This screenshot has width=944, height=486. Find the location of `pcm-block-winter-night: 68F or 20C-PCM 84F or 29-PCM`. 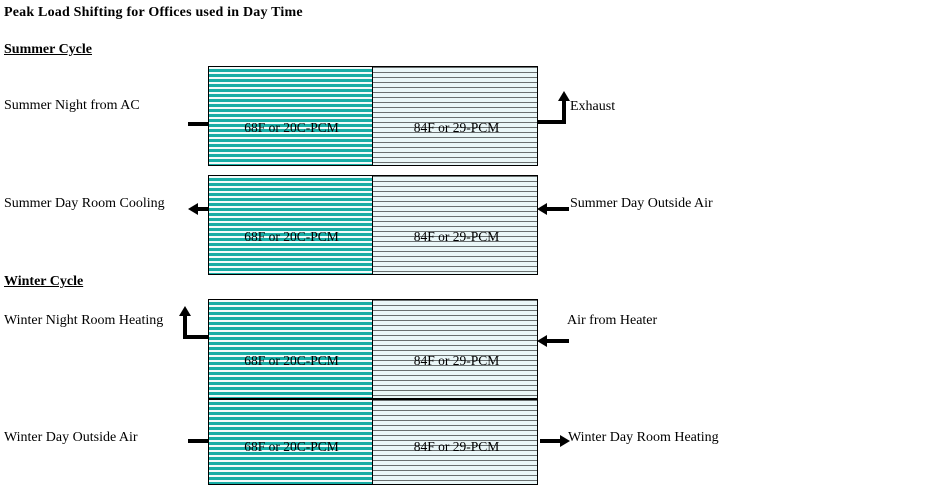

pcm-block-winter-night: 68F or 20C-PCM 84F or 29-PCM is located at coordinates (373, 349).